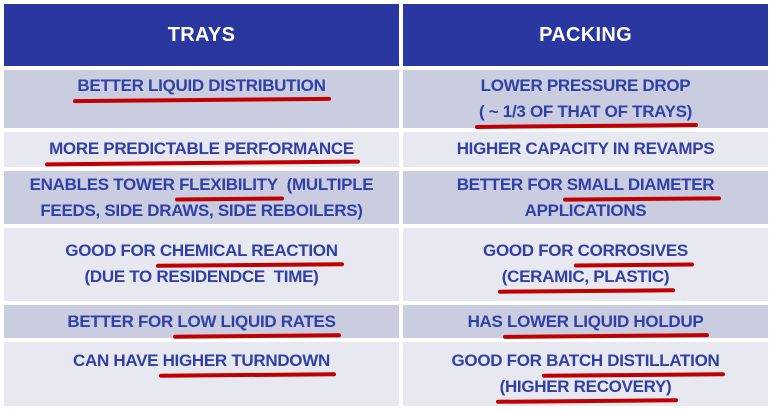 The height and width of the screenshot is (410, 773). I want to click on cell-packing-capacity-revamps: HIGHER CAPACITY IN REVAMPS, so click(585, 149).